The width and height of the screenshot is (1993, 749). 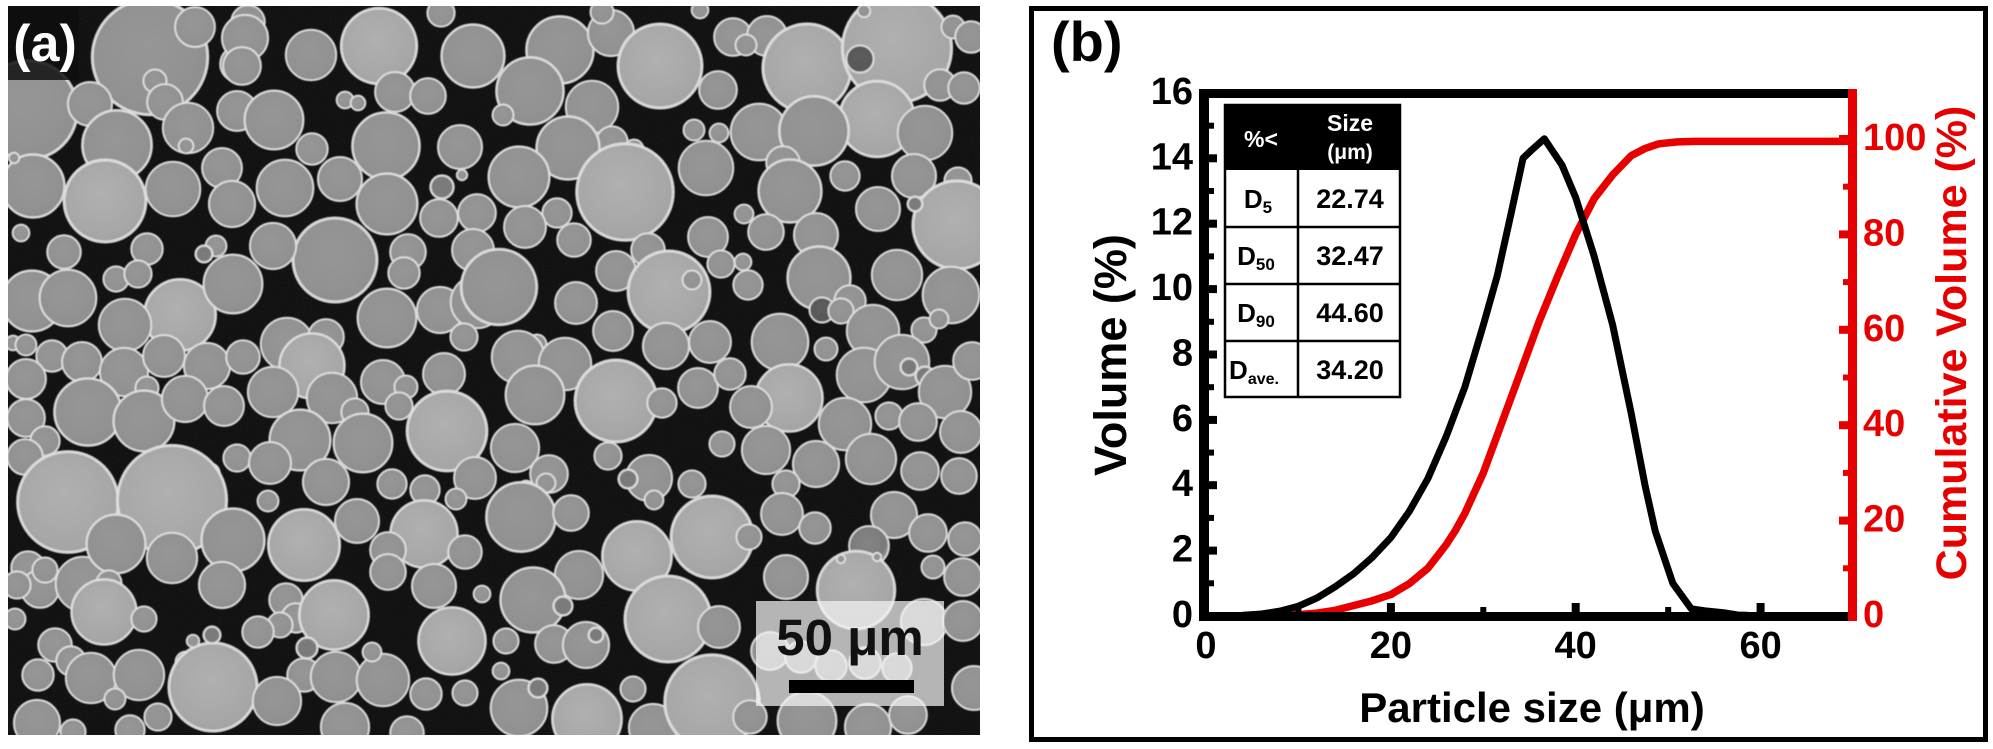 I want to click on svg-text: 14, so click(x=1172, y=157).